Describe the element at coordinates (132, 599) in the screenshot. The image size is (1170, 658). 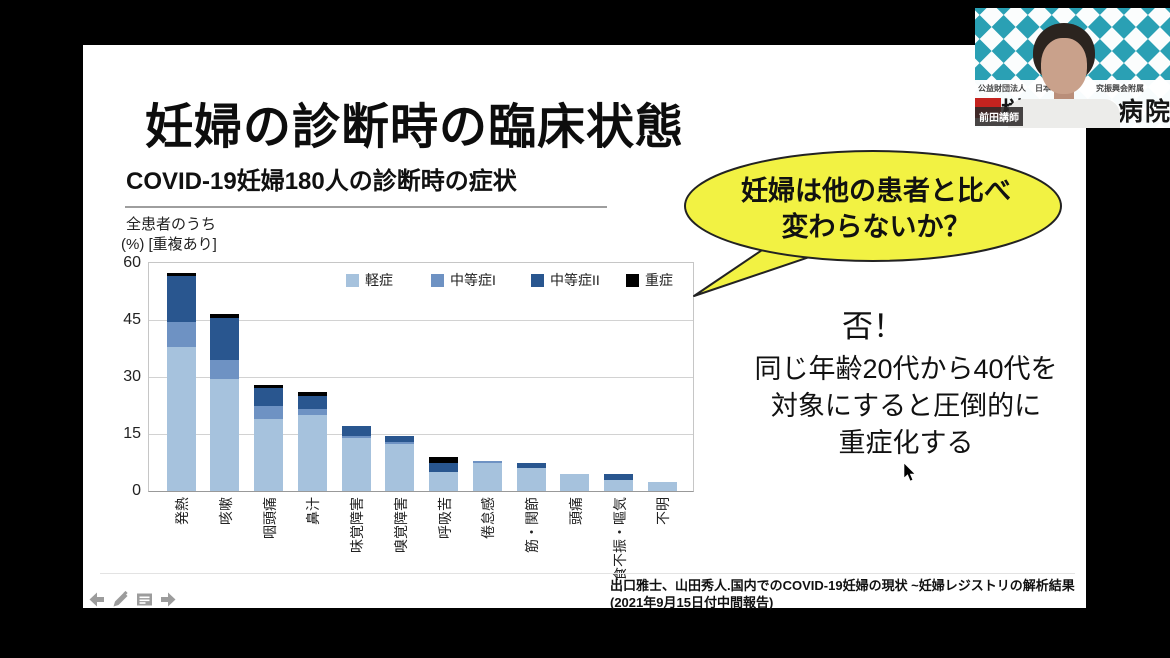
I see `slide-toolbar` at that location.